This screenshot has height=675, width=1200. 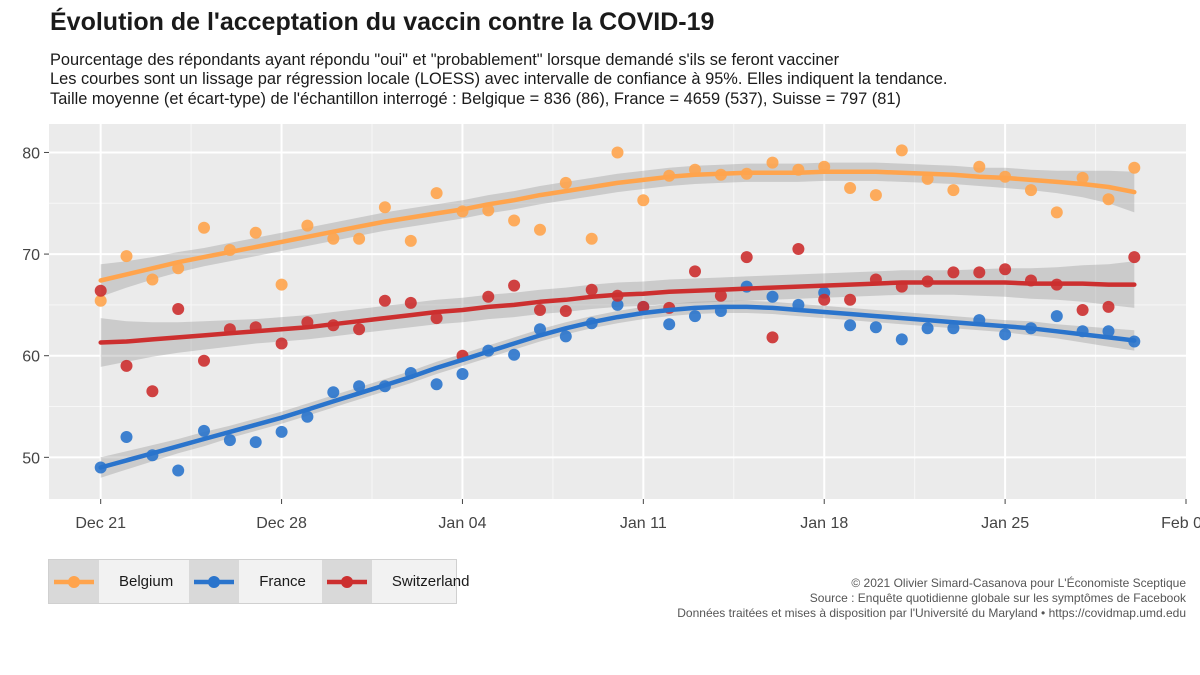 What do you see at coordinates (1005, 523) in the screenshot?
I see `x-tick-label: Jan 25` at bounding box center [1005, 523].